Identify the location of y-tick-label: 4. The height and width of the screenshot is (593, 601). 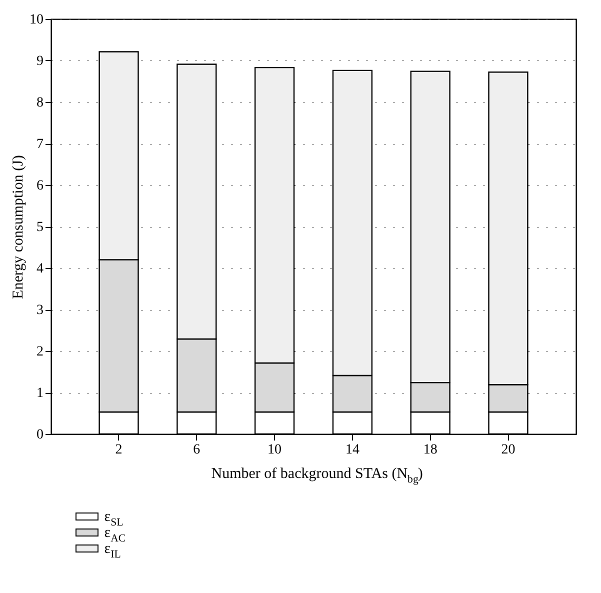
(40, 269).